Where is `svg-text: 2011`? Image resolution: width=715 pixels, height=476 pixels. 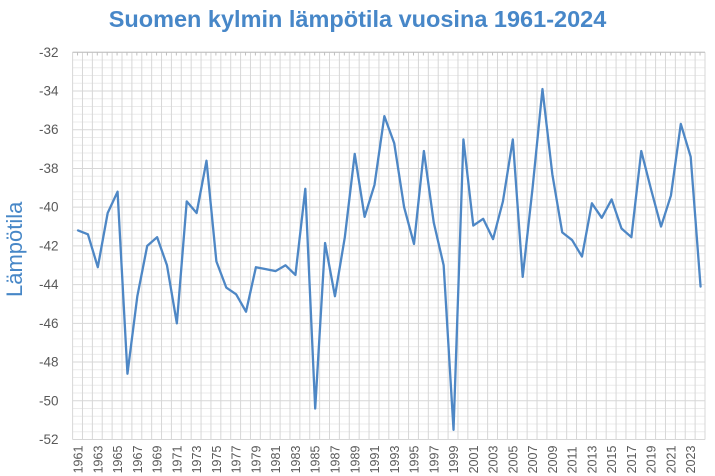
svg-text: 2011 is located at coordinates (573, 459).